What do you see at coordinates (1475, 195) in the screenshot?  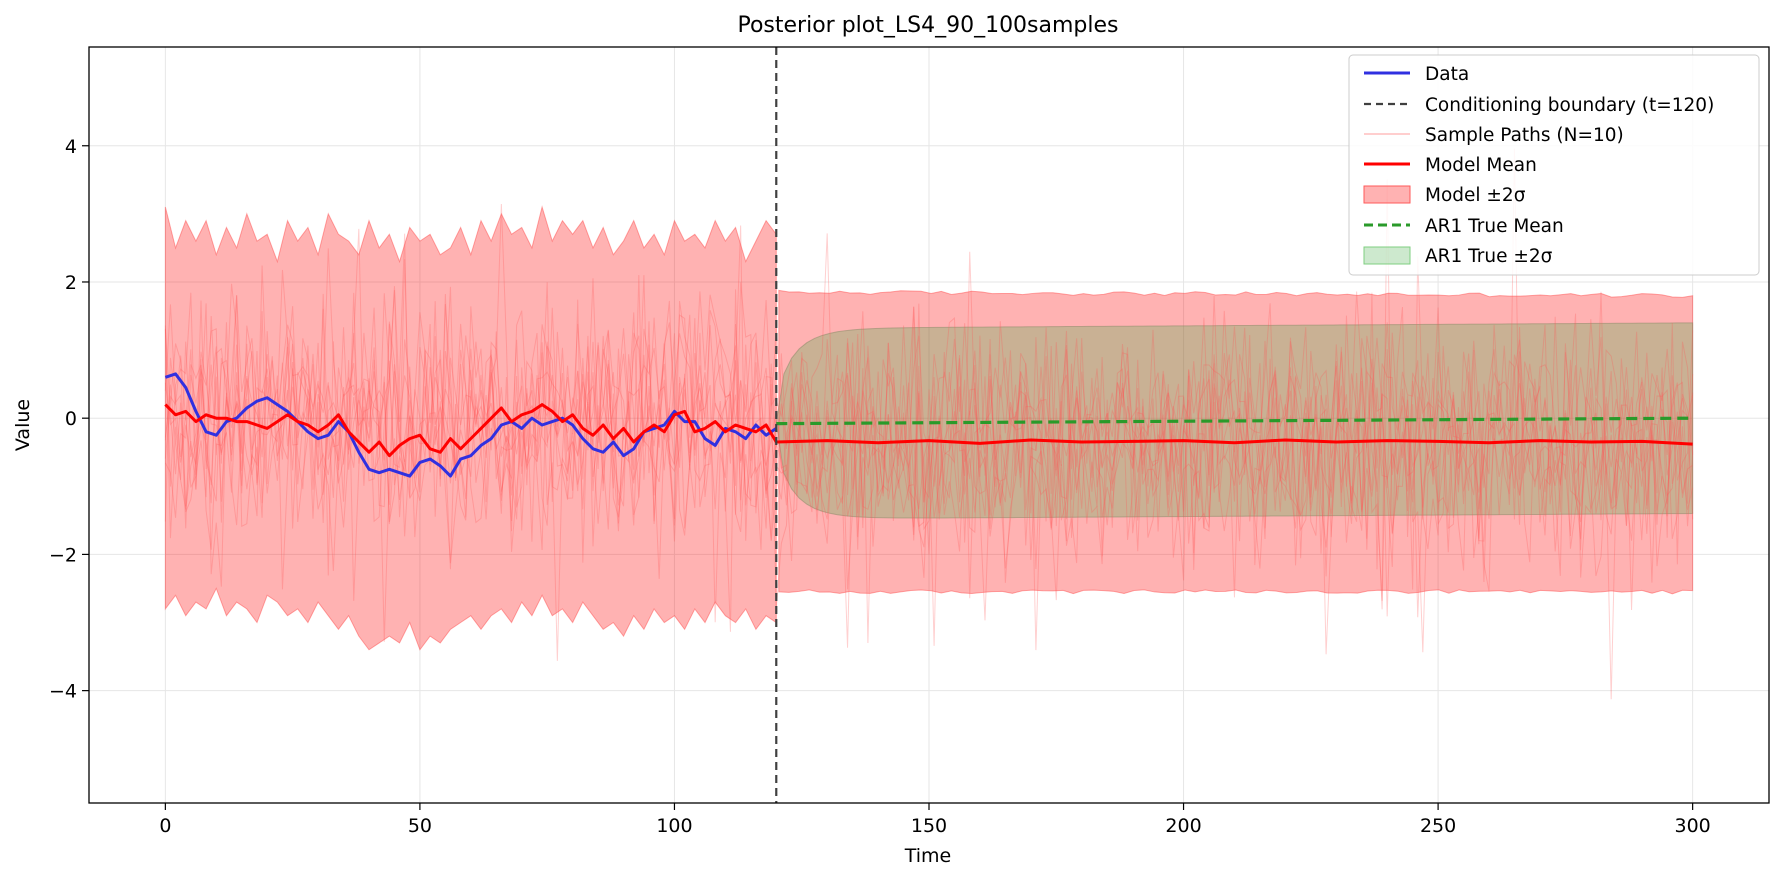 I see `legend-model-band-label: Model ±2σ` at bounding box center [1475, 195].